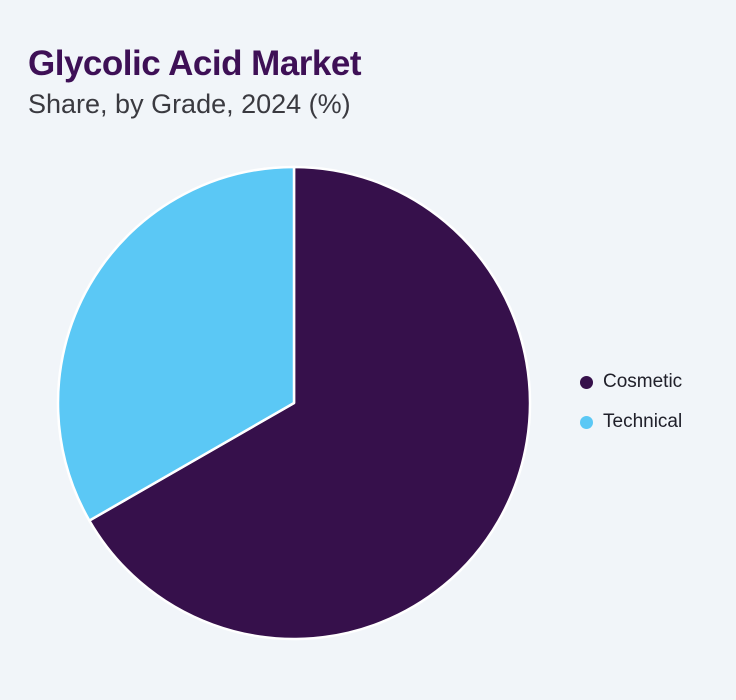  I want to click on legend: Cosmetic Technical, so click(631, 402).